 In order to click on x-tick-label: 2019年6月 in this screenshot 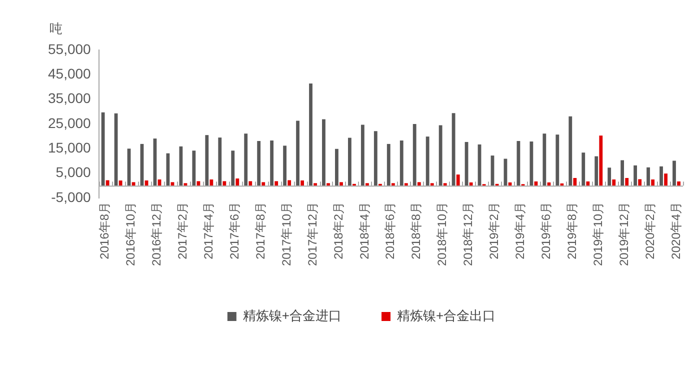, I will do `click(546, 231)`.